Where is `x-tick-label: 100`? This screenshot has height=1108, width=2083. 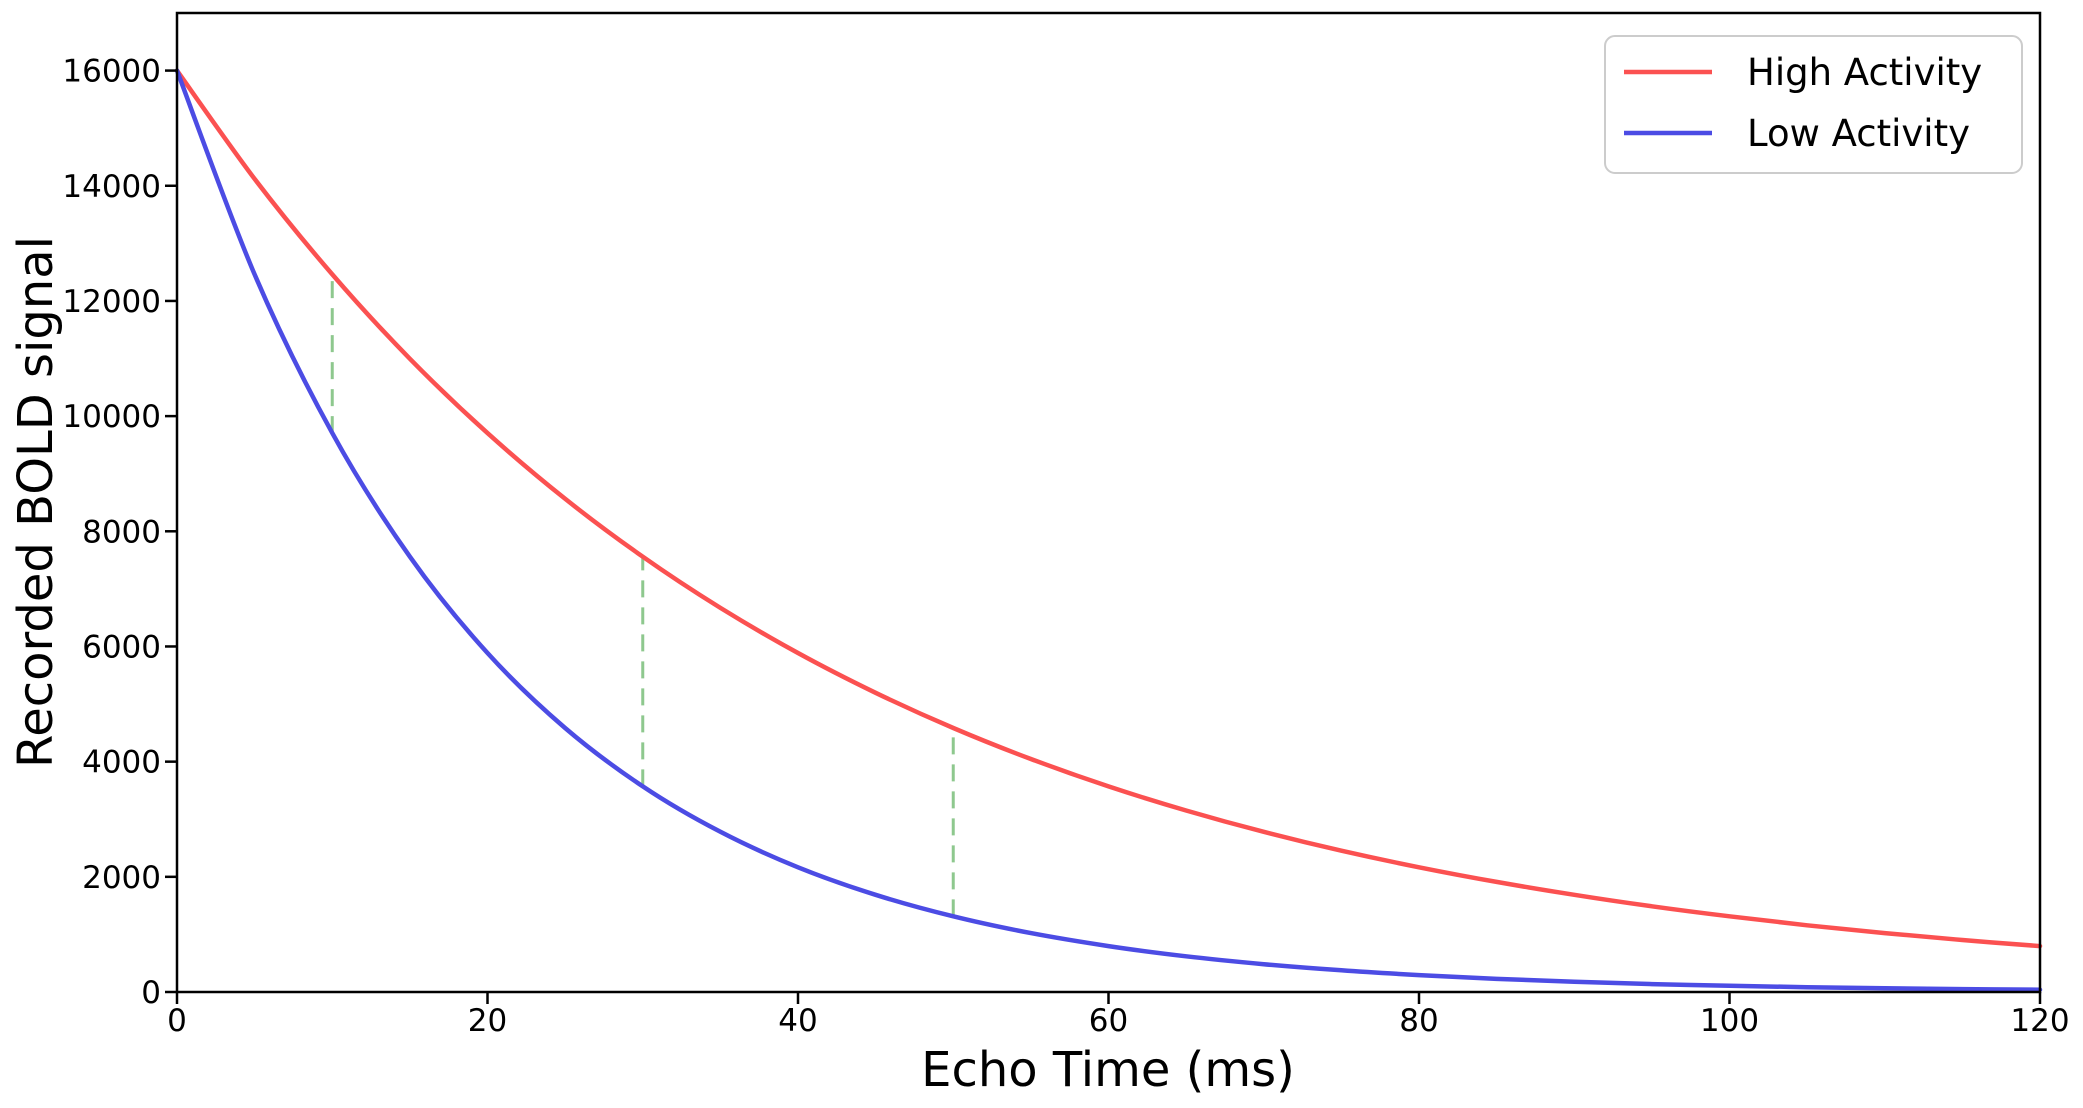 x-tick-label: 100 is located at coordinates (1729, 1021).